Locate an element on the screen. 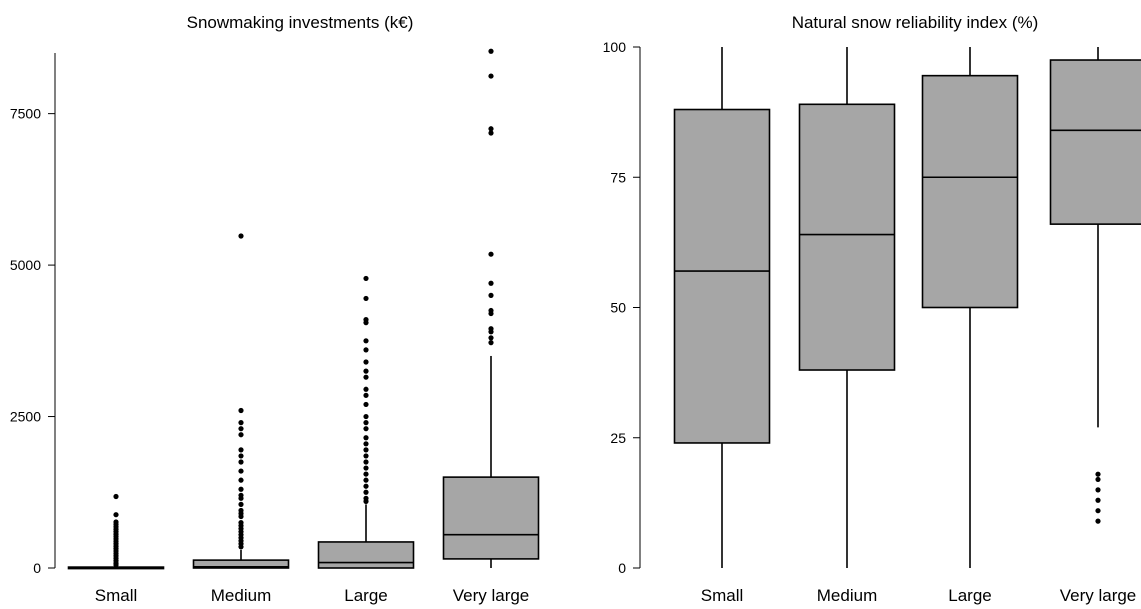  y-tick-label: 100 is located at coordinates (615, 47).